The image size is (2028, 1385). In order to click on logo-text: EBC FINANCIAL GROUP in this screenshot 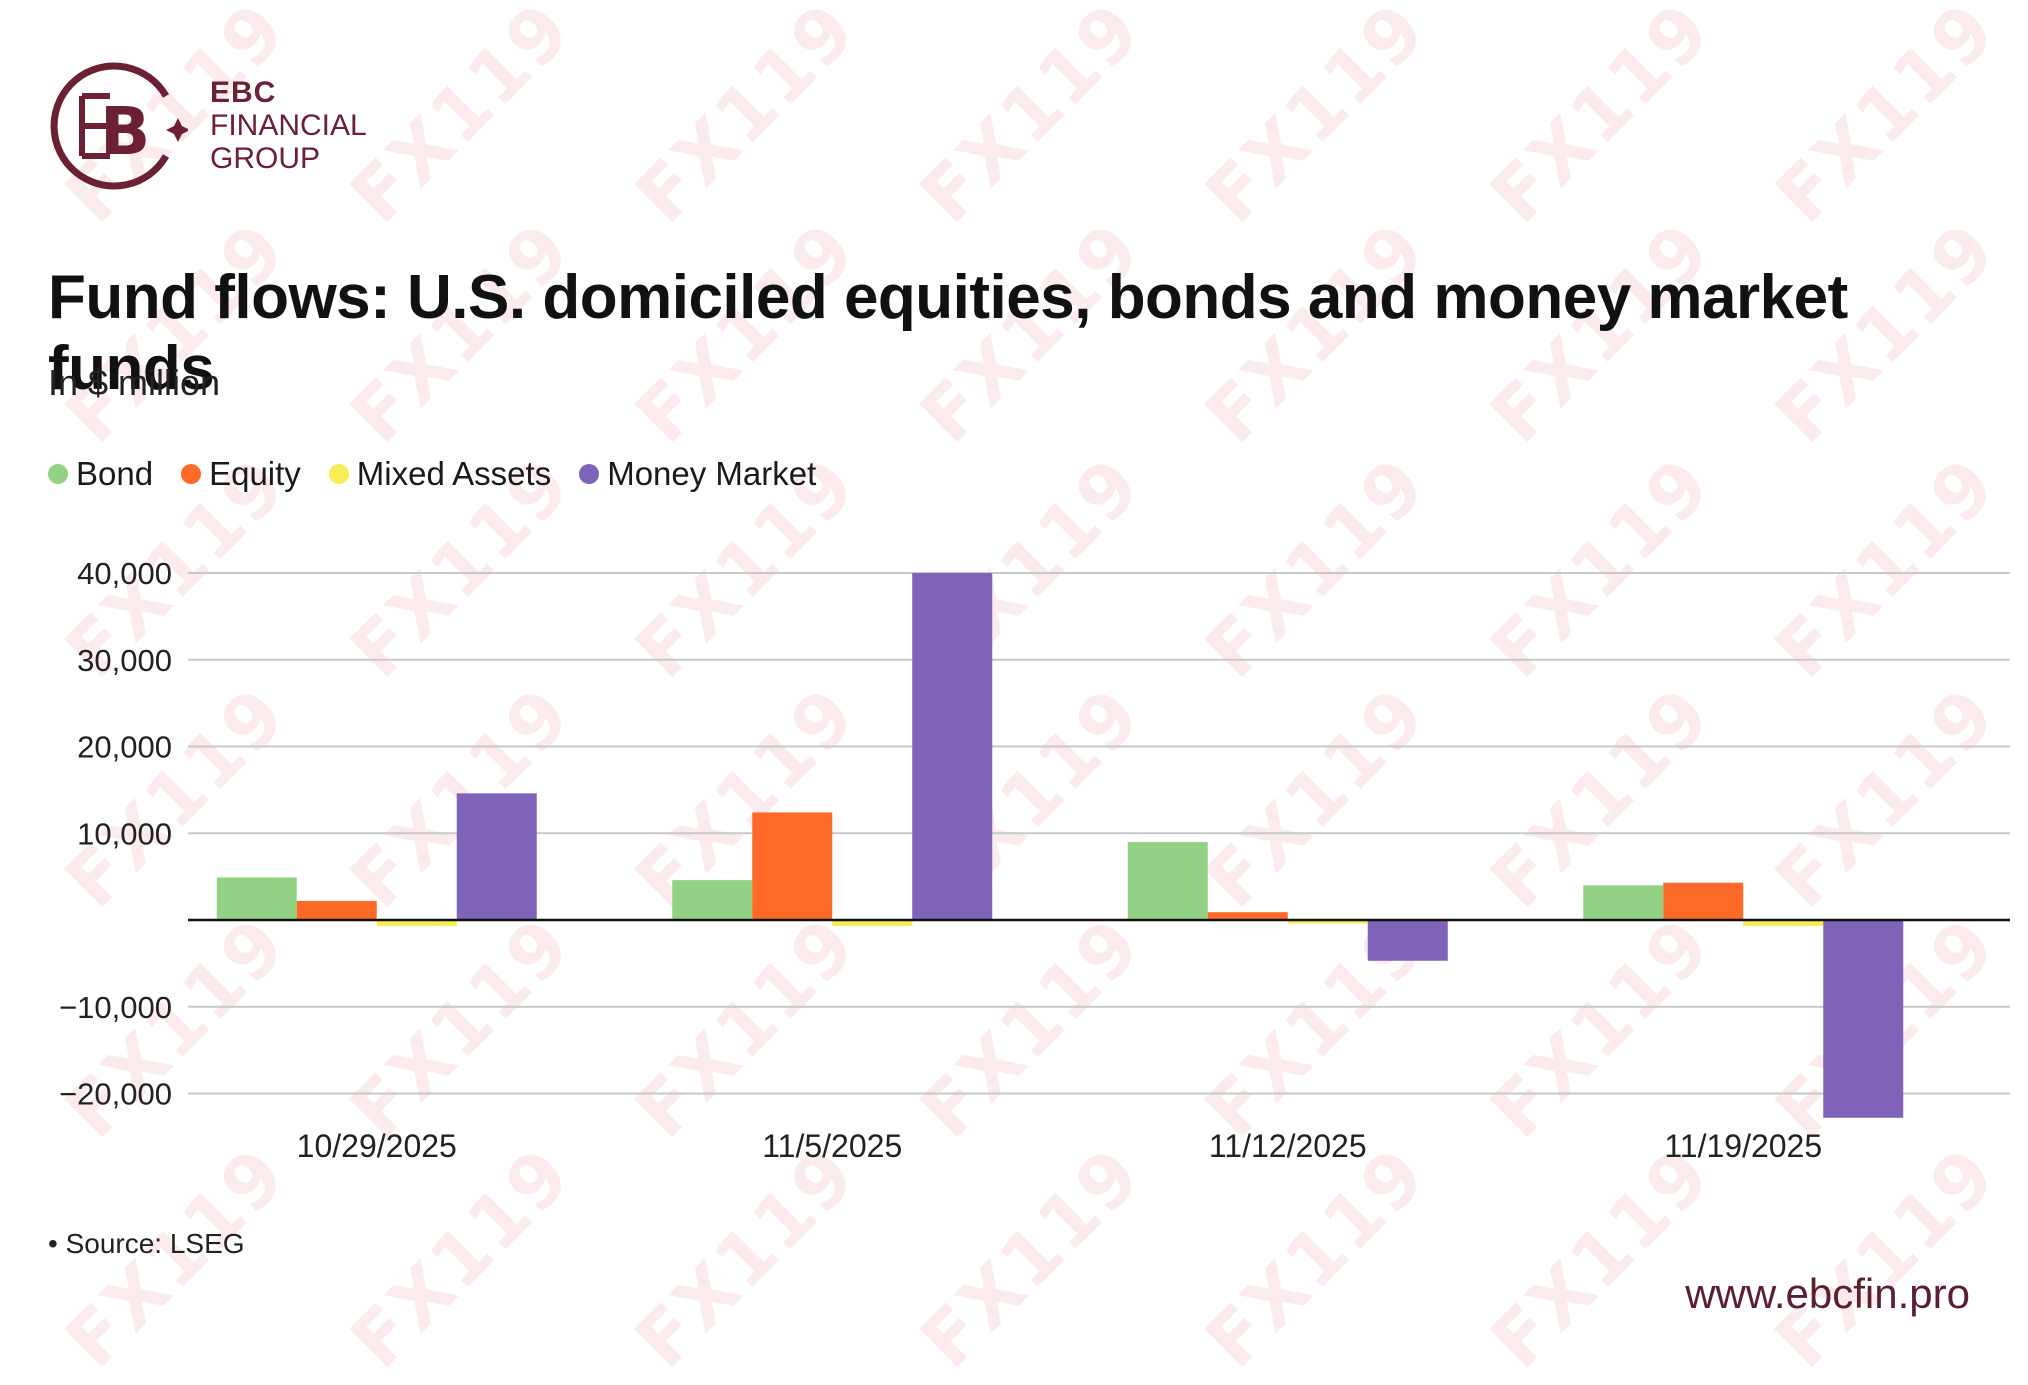, I will do `click(288, 125)`.